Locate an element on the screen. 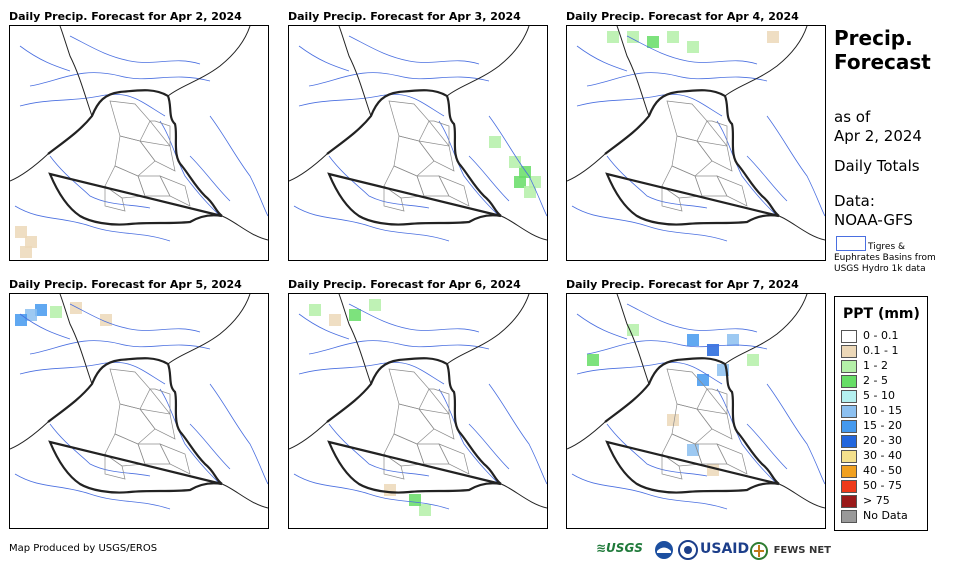  legend-label: No Data is located at coordinates (885, 515).